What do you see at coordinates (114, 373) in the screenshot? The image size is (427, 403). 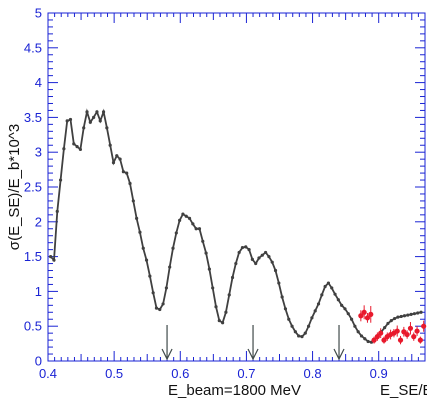 I see `x-tick-label: 0.5` at bounding box center [114, 373].